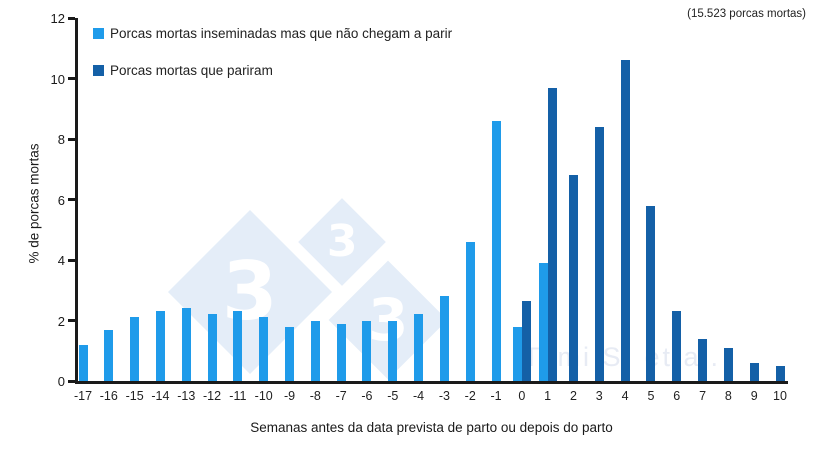 Image resolution: width=820 pixels, height=462 pixels. Describe the element at coordinates (470, 311) in the screenshot. I see `bar-series-1-week--2` at that location.